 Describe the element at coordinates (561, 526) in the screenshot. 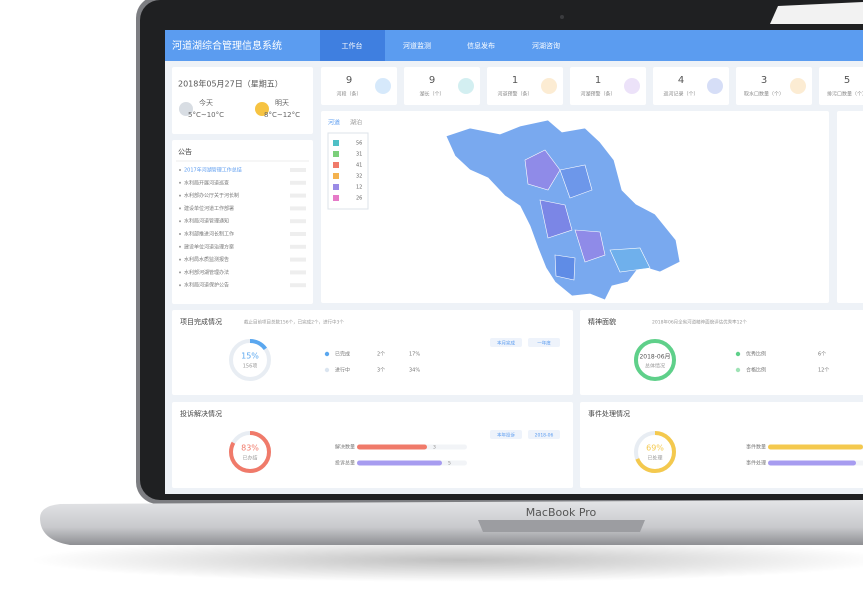

I see `notch` at that location.